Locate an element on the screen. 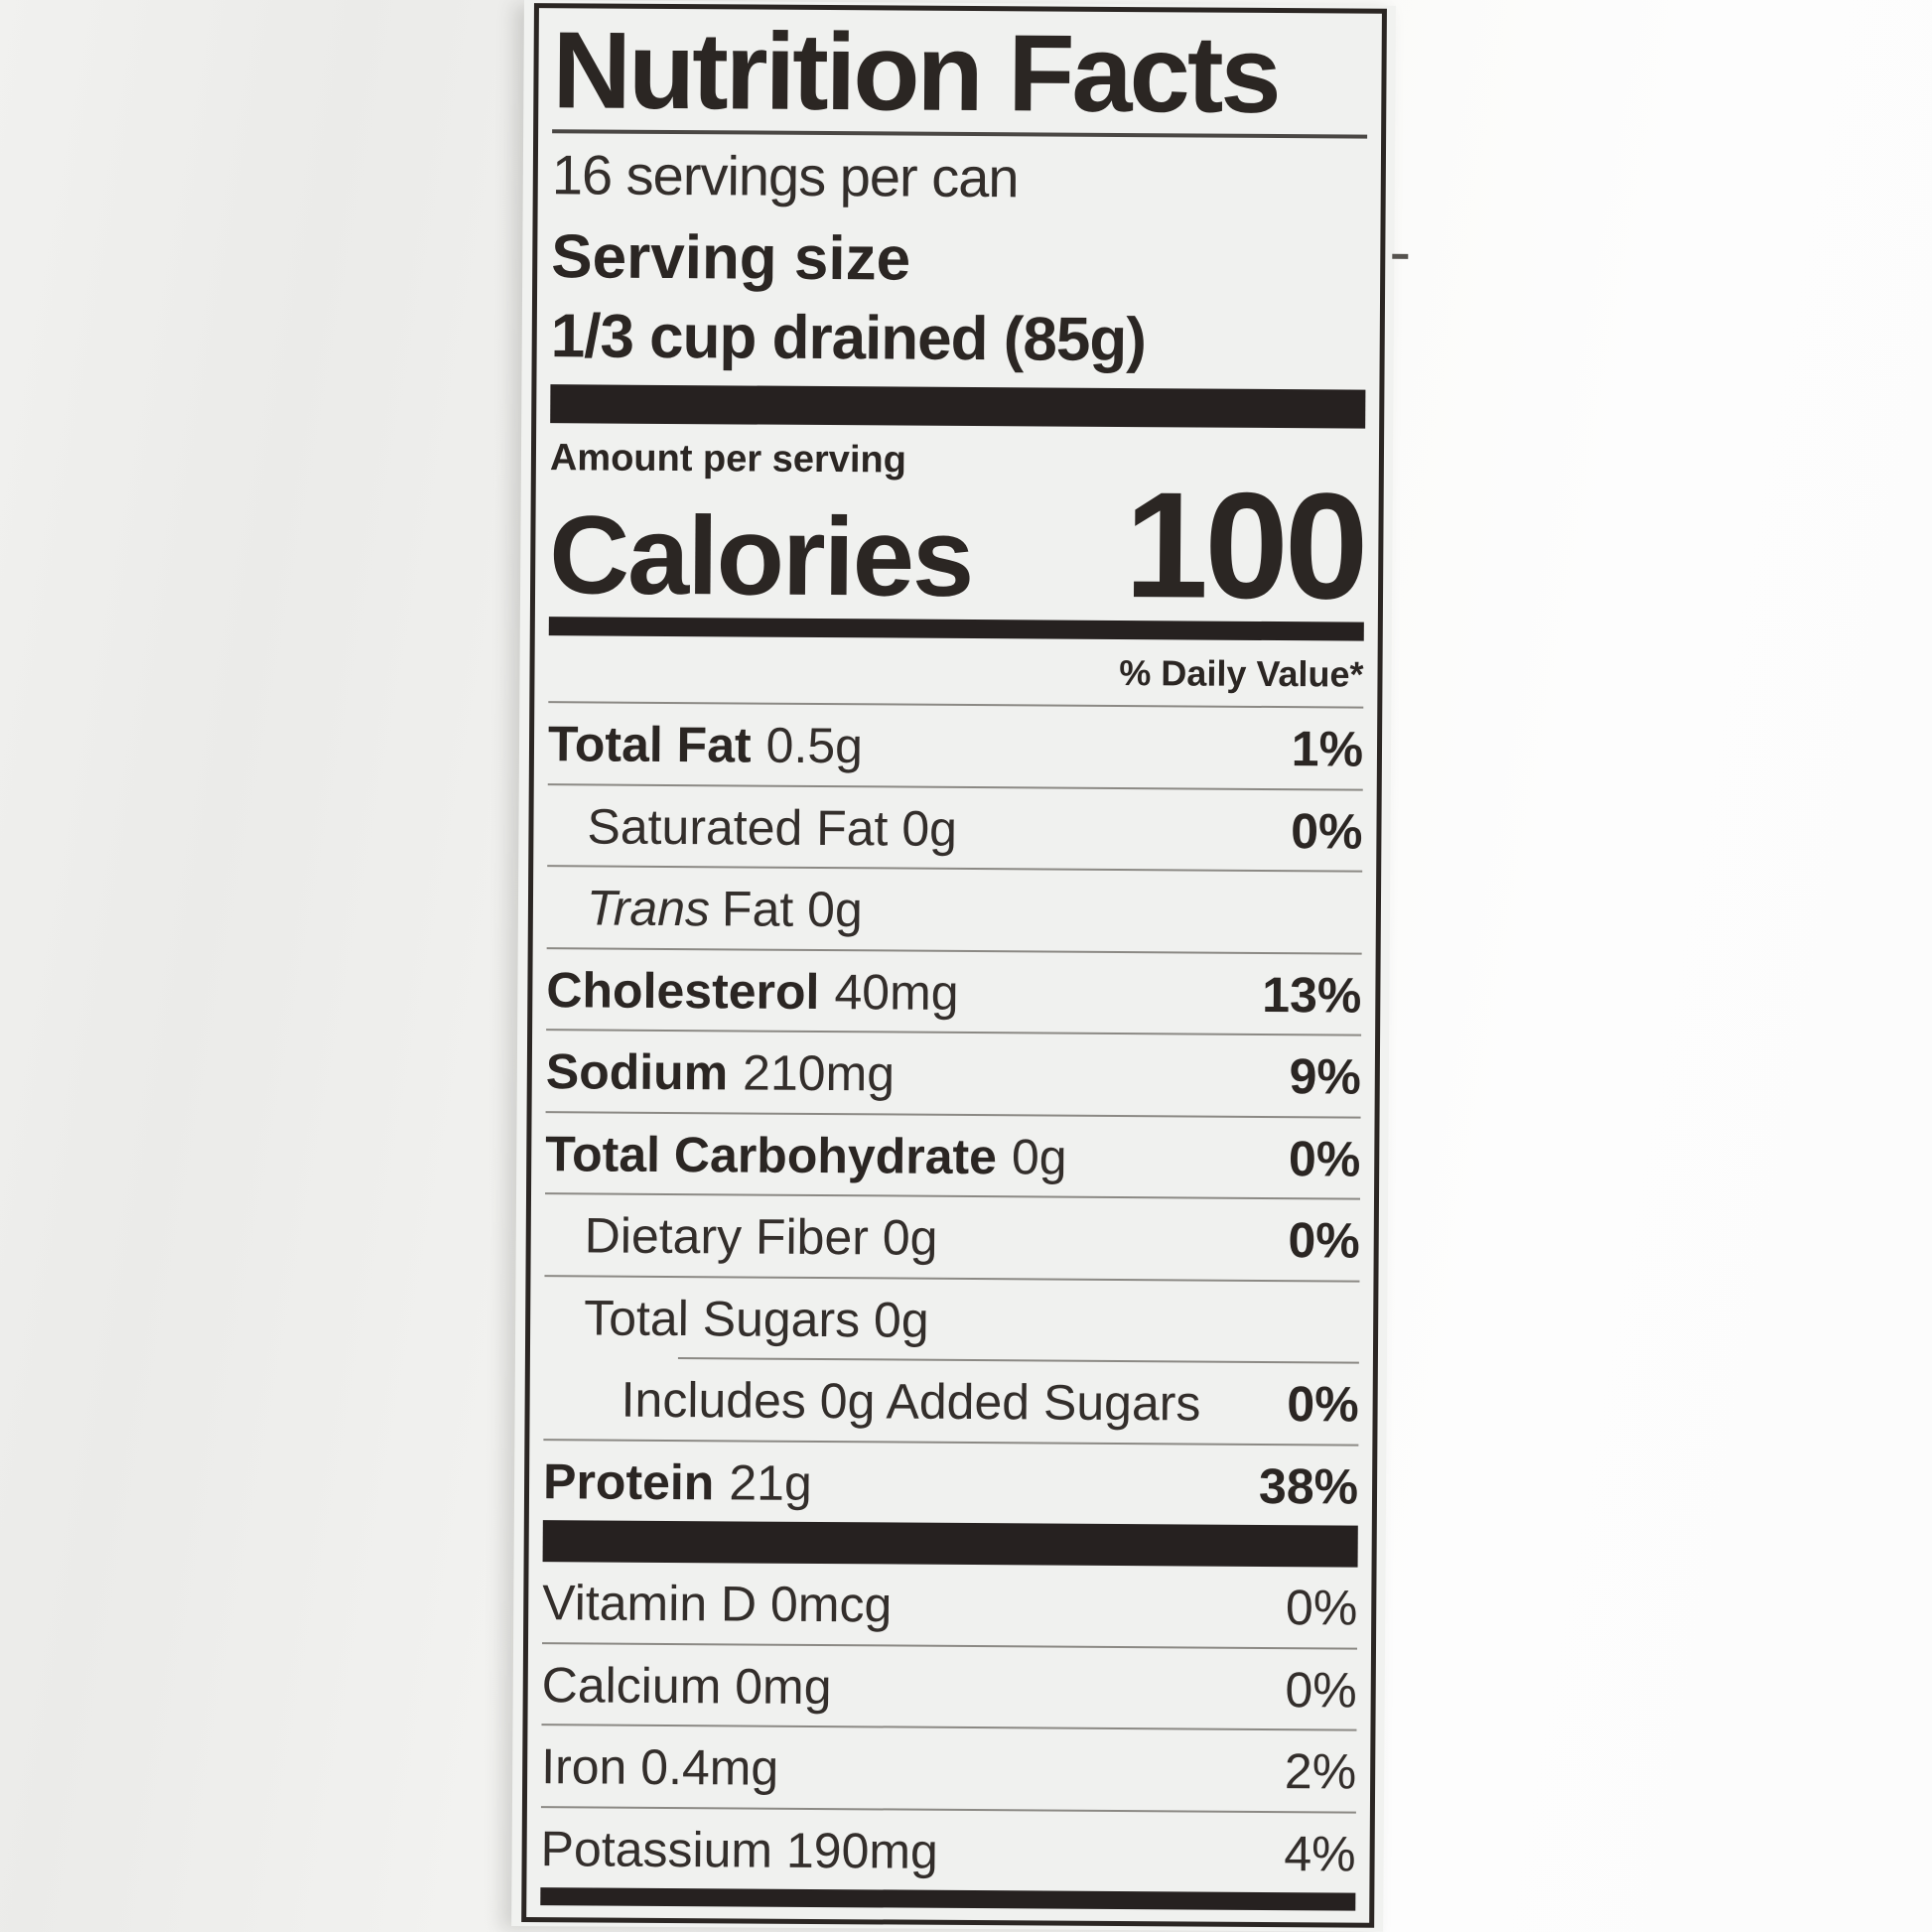 This screenshot has height=1932, width=1932. calories-row: Calories 100 is located at coordinates (957, 546).